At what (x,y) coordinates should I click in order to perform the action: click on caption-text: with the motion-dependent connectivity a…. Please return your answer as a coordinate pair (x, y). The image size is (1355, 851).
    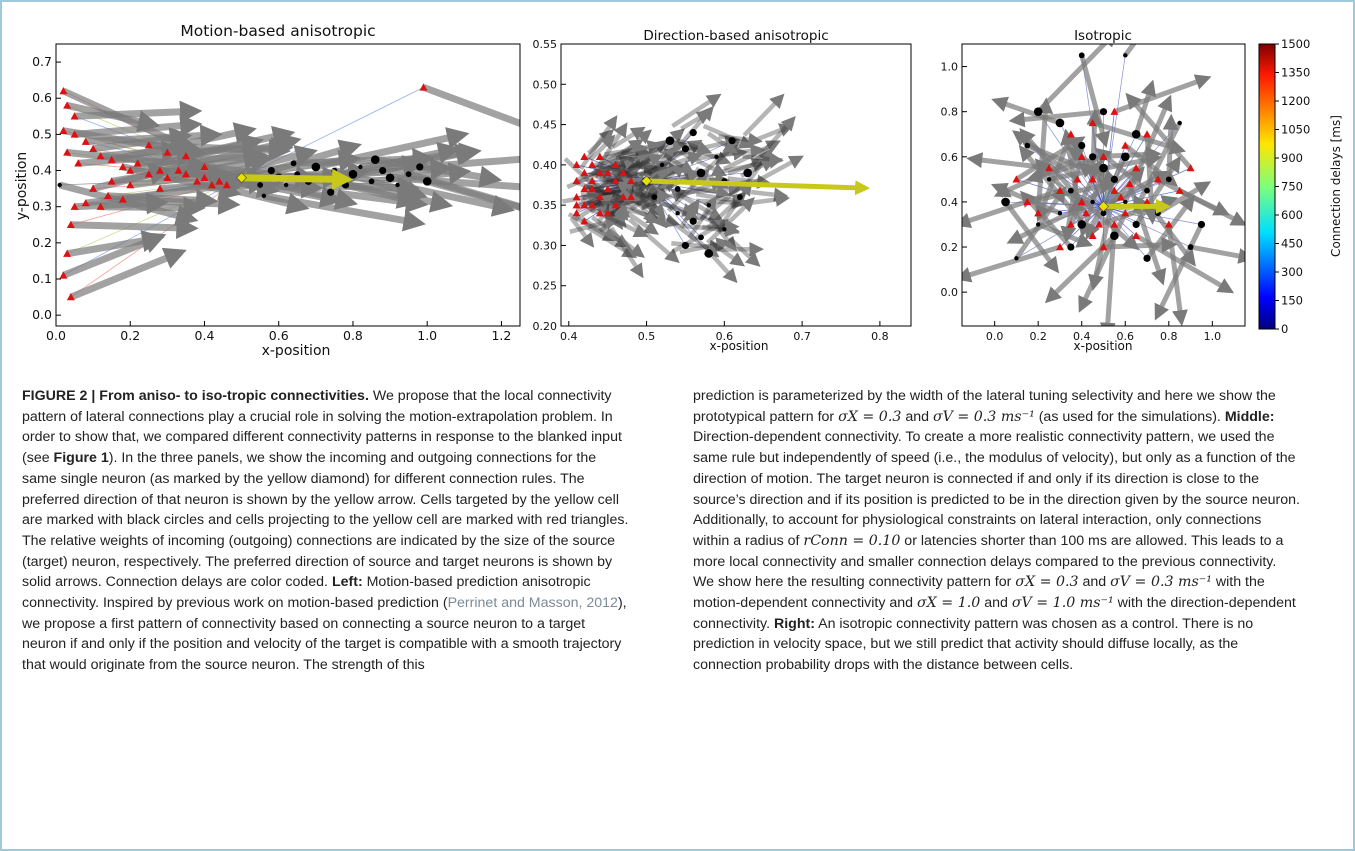
    Looking at the image, I should click on (979, 593).